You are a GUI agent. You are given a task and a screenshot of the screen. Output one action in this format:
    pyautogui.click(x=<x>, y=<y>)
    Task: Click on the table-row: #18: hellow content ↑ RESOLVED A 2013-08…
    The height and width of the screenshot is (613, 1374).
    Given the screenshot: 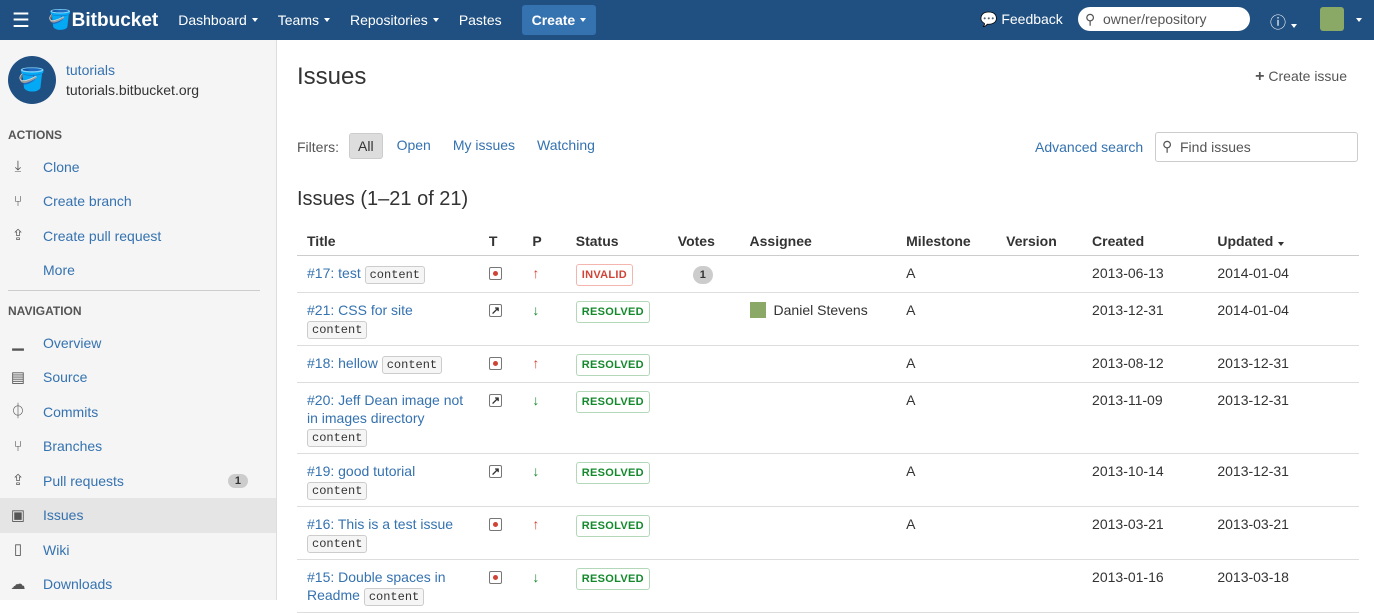 What is the action you would take?
    pyautogui.click(x=828, y=364)
    